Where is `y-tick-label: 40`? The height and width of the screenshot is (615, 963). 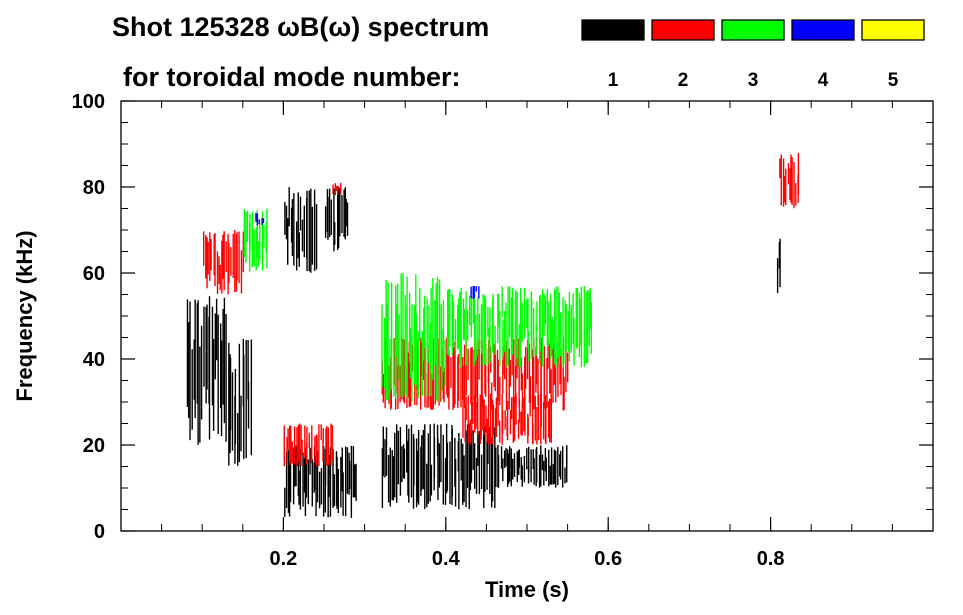
y-tick-label: 40 is located at coordinates (94, 360).